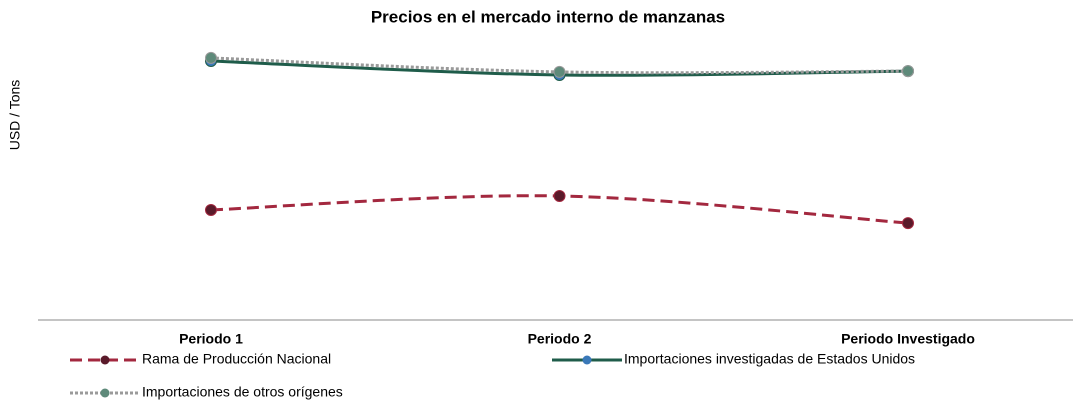 The width and height of the screenshot is (1073, 404). What do you see at coordinates (242, 392) in the screenshot?
I see `legend-label: Importaciones de otros orígenes` at bounding box center [242, 392].